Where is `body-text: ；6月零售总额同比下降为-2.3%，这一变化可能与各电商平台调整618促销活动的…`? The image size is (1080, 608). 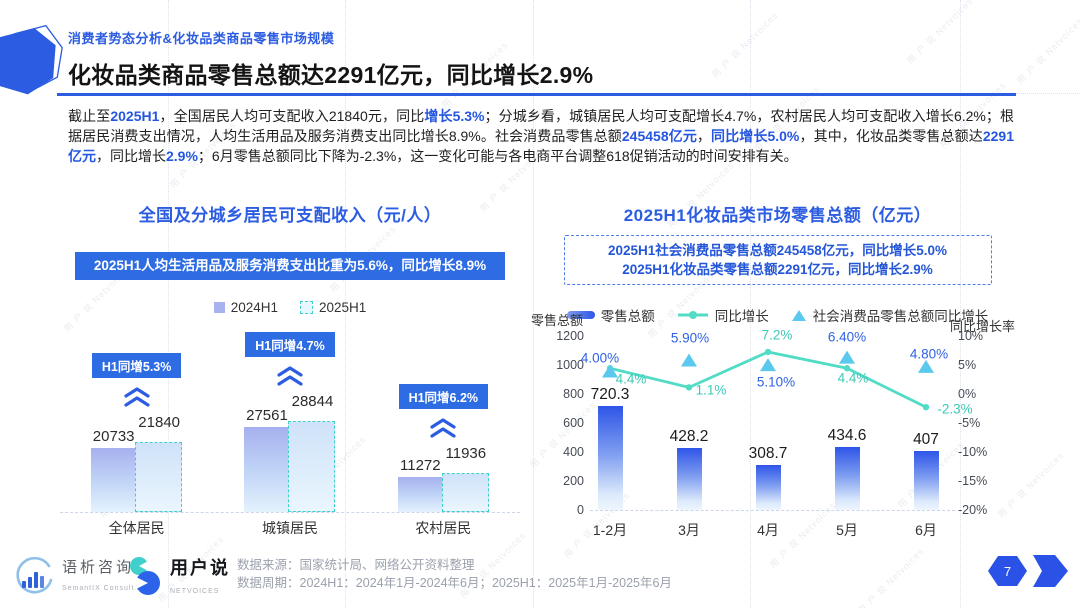
body-text: ；6月零售总额同比下降为-2.3%，这一变化可能与各电商平台调整618促销活动的… is located at coordinates (497, 156).